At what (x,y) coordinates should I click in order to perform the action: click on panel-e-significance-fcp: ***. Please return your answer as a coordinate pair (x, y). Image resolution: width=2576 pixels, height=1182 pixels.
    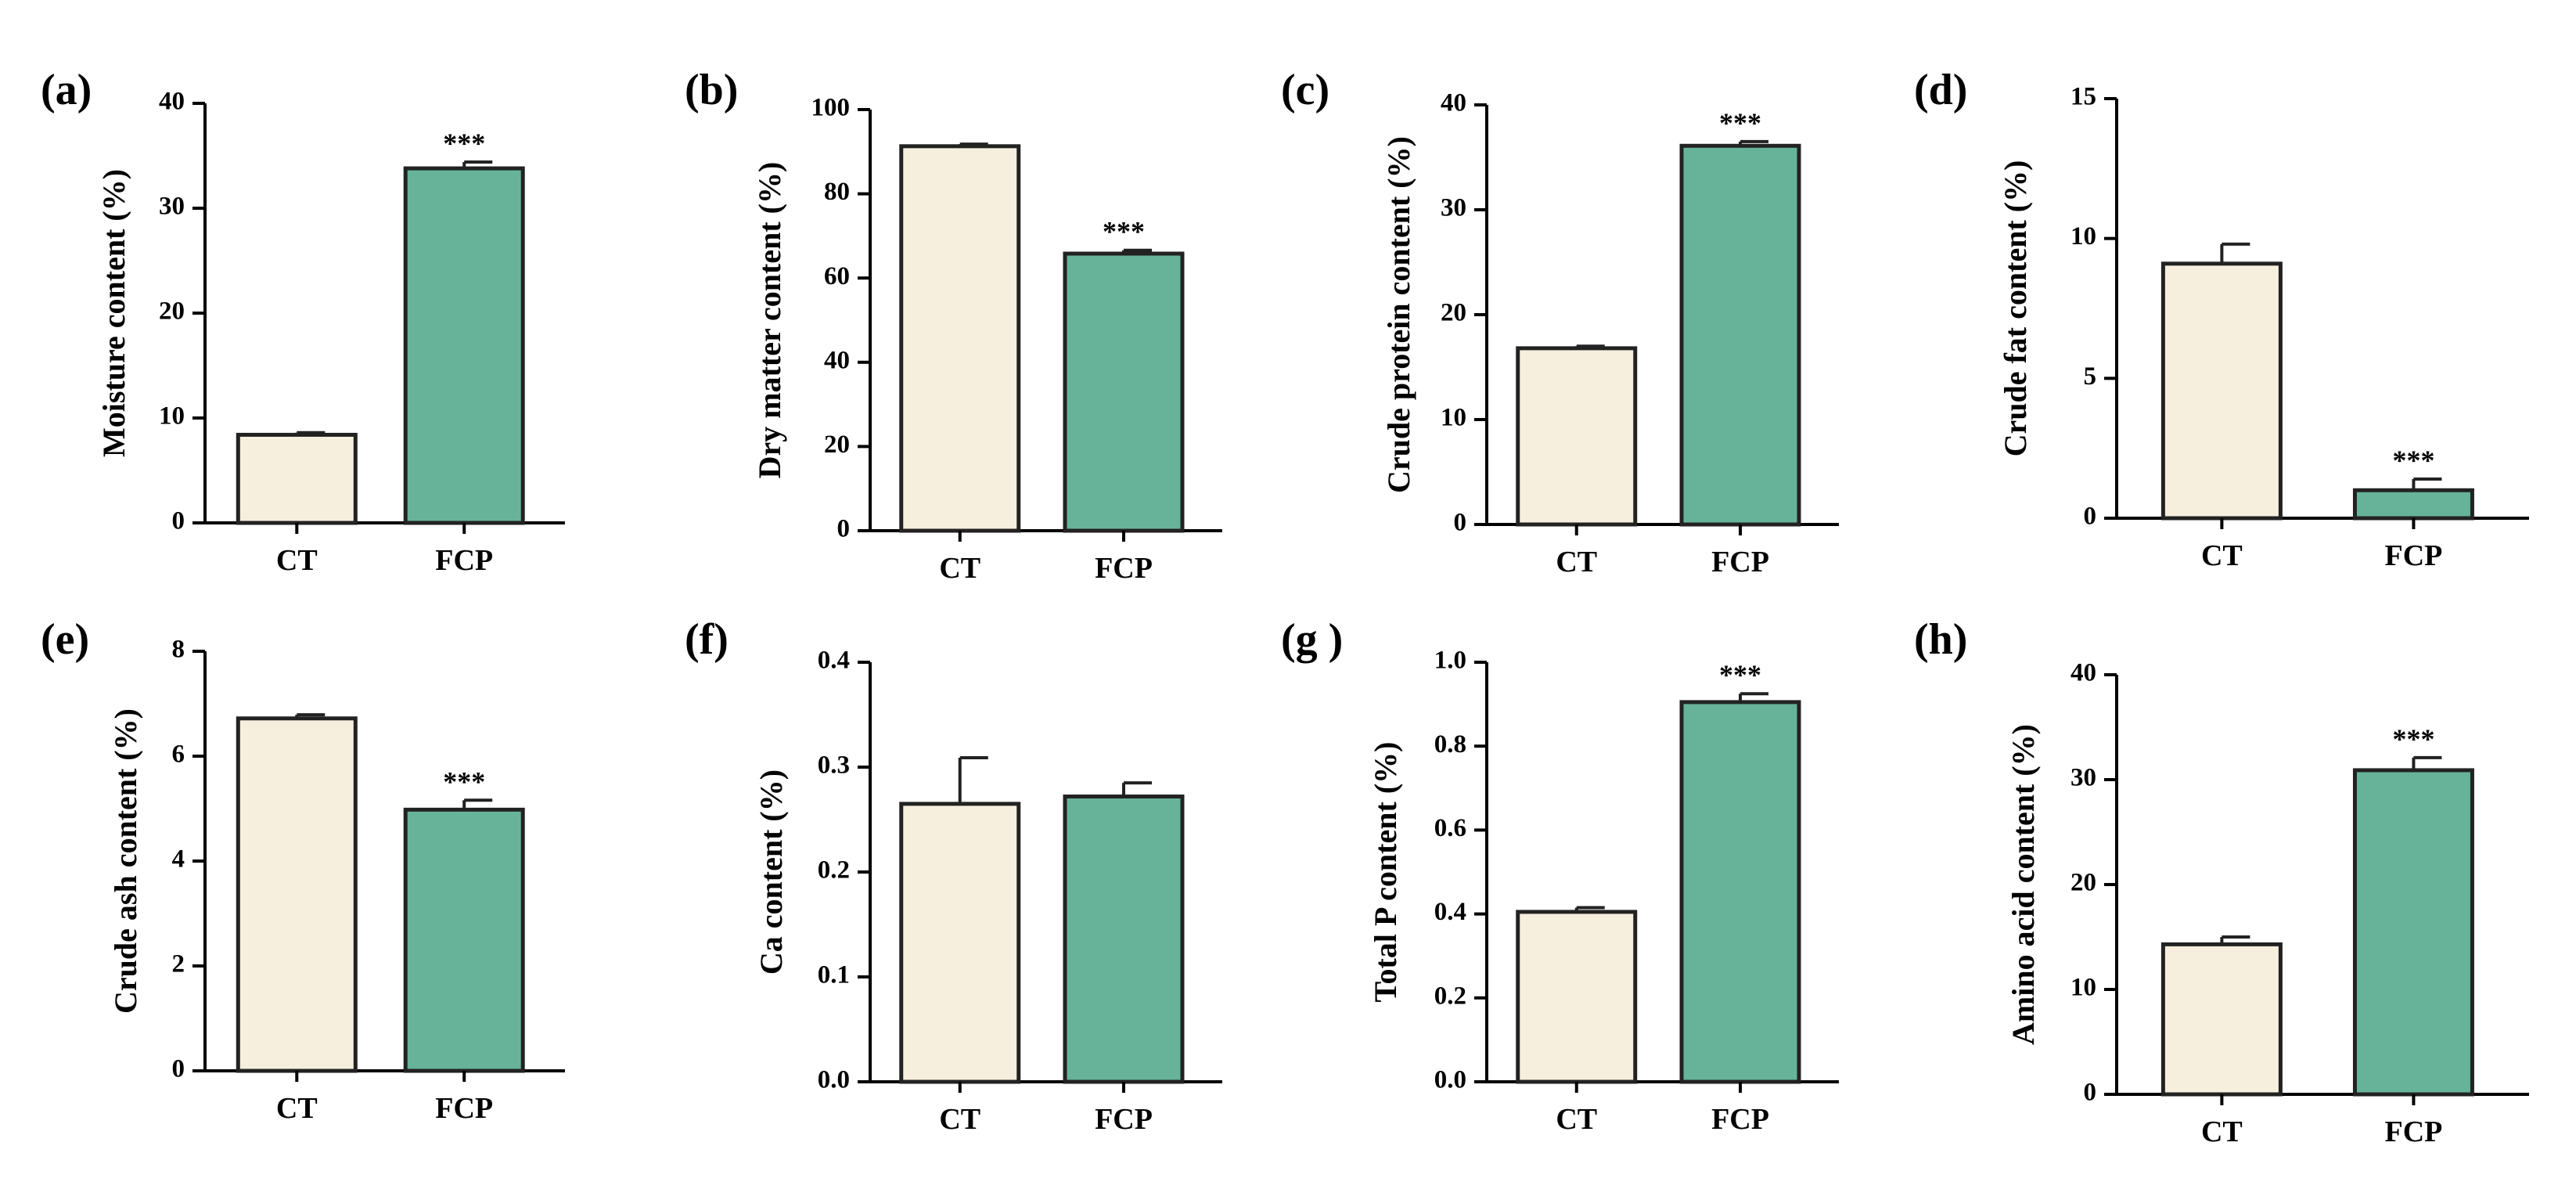
    Looking at the image, I should click on (464, 782).